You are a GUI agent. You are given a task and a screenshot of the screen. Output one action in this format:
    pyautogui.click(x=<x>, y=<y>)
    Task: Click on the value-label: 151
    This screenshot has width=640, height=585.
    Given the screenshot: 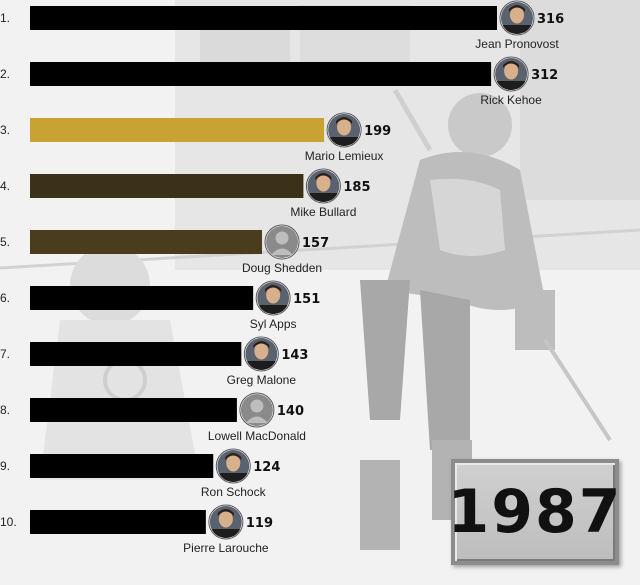 What is the action you would take?
    pyautogui.click(x=306, y=299)
    